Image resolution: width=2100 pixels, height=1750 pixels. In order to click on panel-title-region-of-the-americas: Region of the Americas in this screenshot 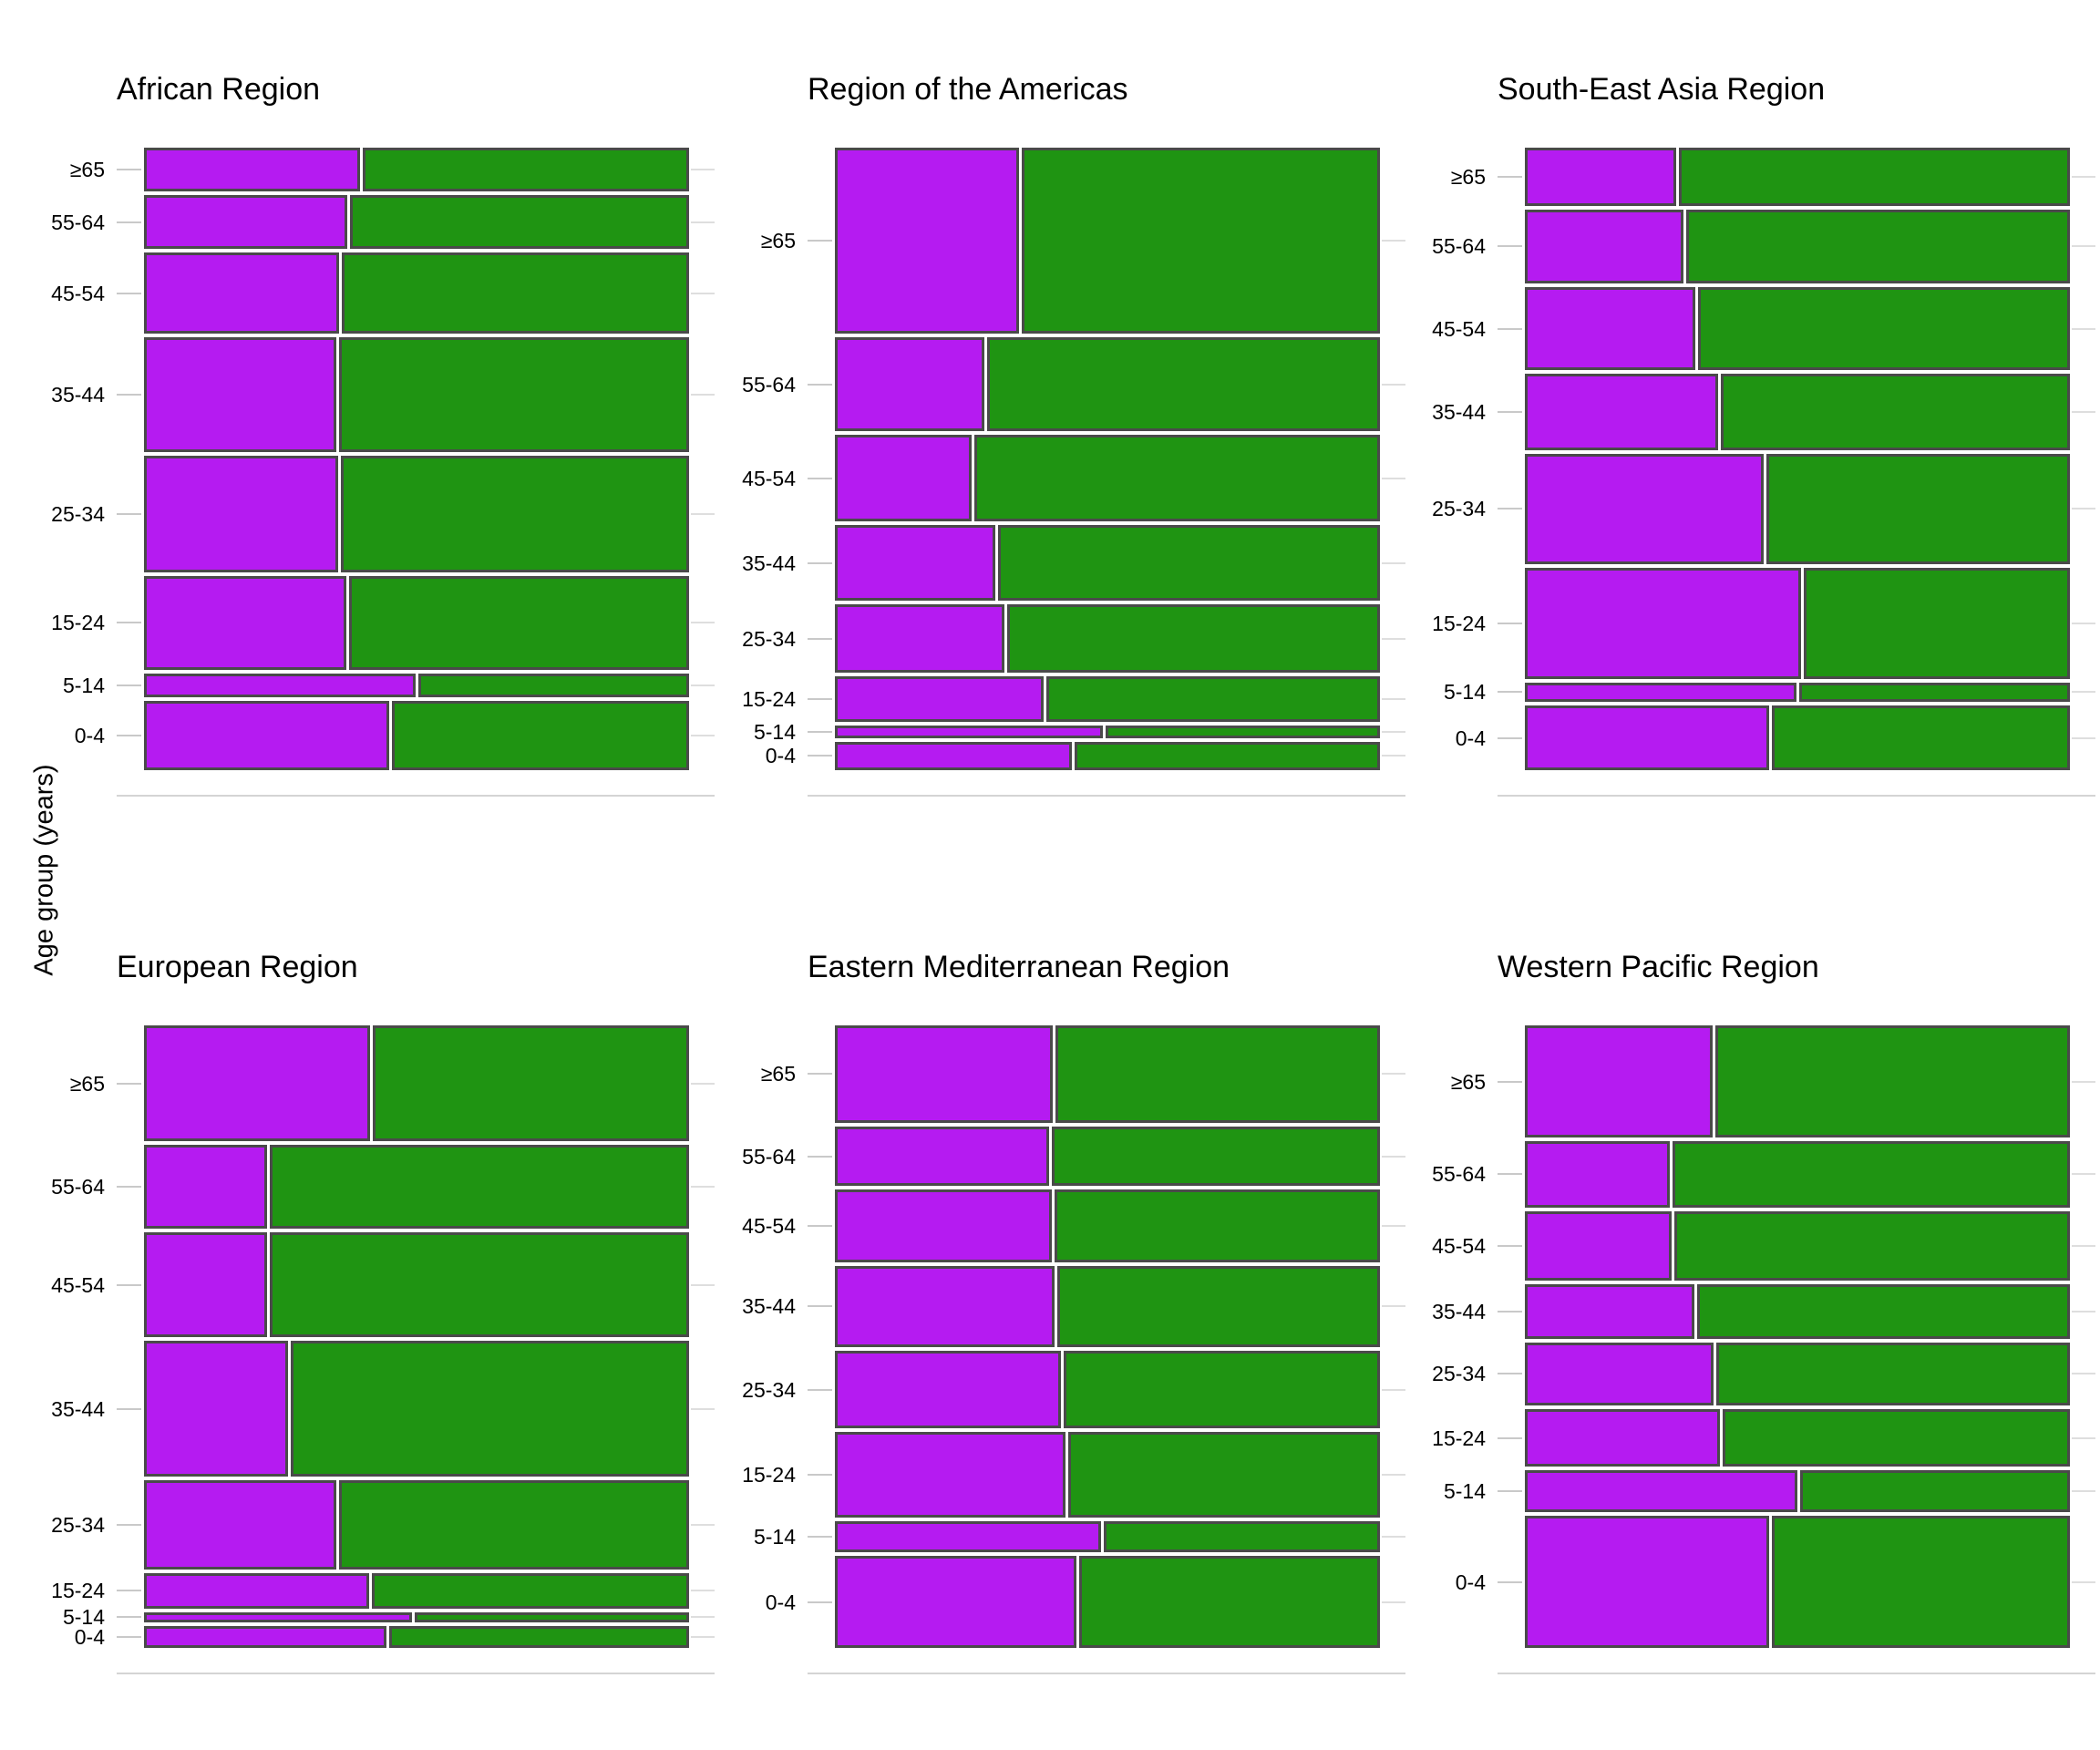, I will do `click(968, 89)`.